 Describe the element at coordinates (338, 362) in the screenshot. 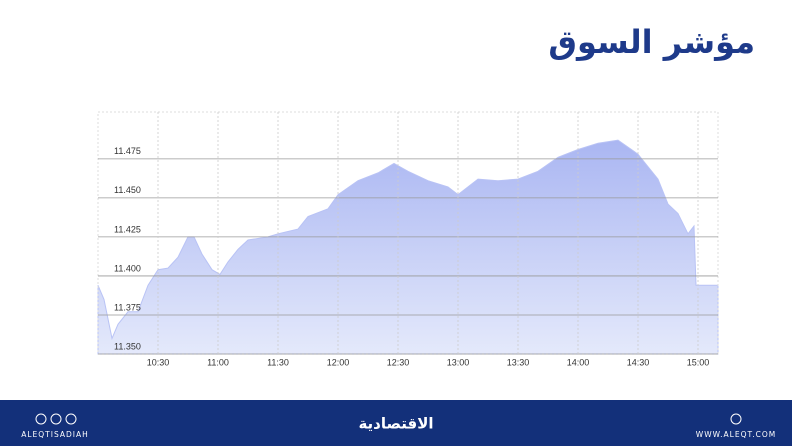

I see `x-tick-label: 12:00` at that location.